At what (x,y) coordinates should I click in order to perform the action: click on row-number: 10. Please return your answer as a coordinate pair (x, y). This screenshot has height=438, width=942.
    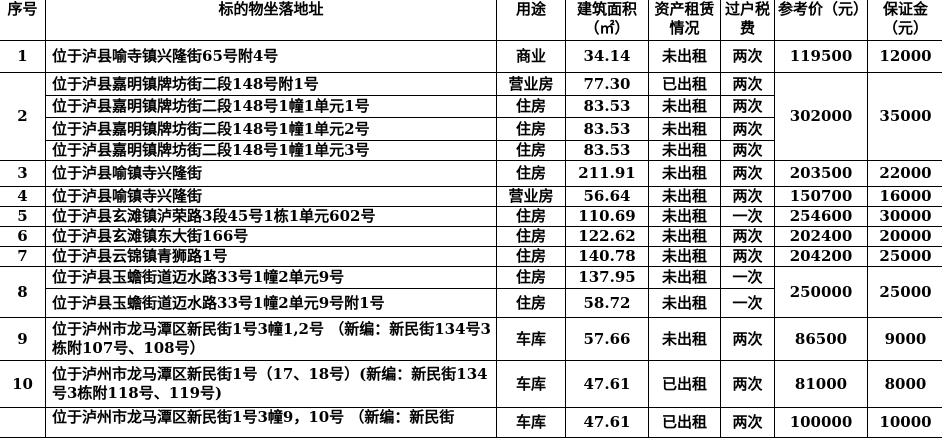
    Looking at the image, I should click on (23, 384).